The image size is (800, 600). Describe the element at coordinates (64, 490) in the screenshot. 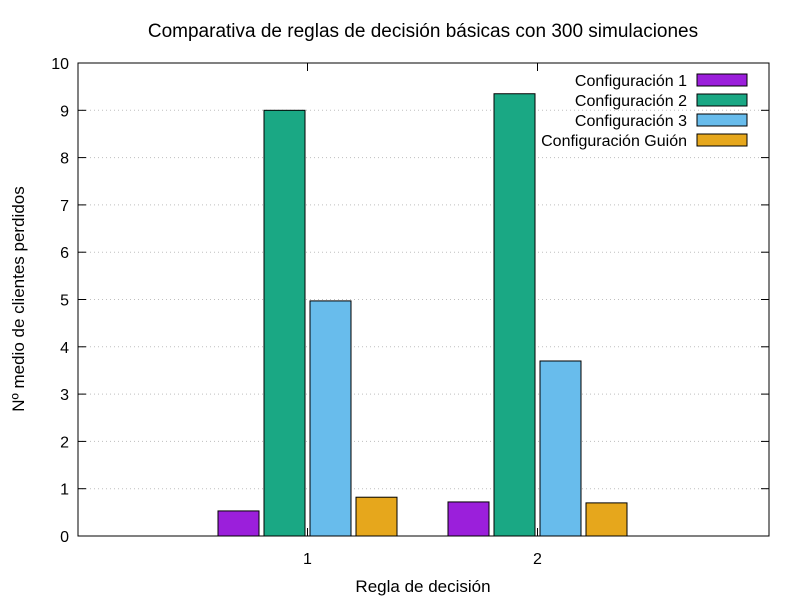

I see `y-tick-label: 1` at that location.